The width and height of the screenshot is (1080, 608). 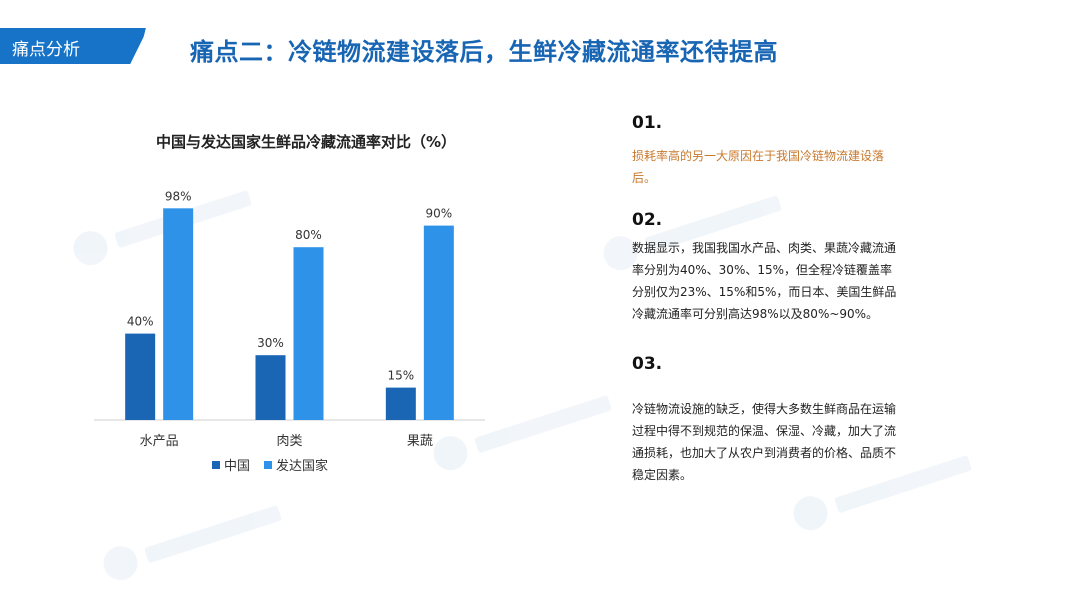 What do you see at coordinates (289, 441) in the screenshot?
I see `x-tick-label: 肉类` at bounding box center [289, 441].